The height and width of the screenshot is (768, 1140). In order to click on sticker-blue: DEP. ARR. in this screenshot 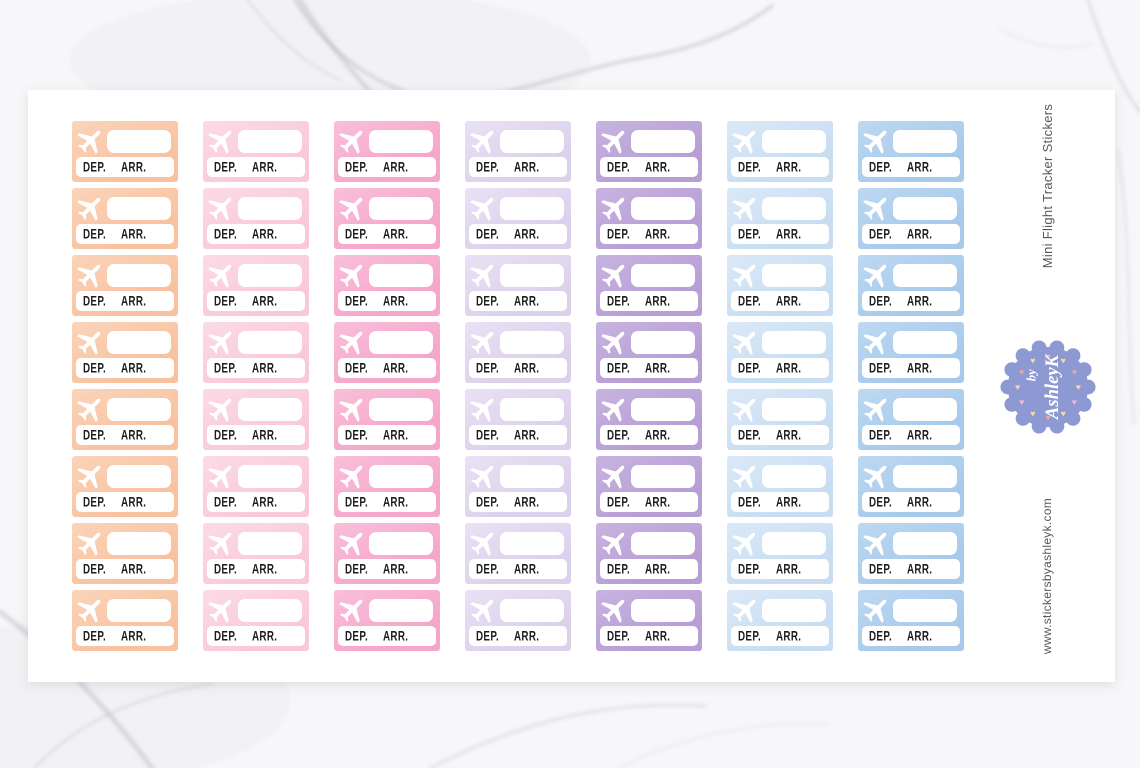, I will do `click(911, 553)`.